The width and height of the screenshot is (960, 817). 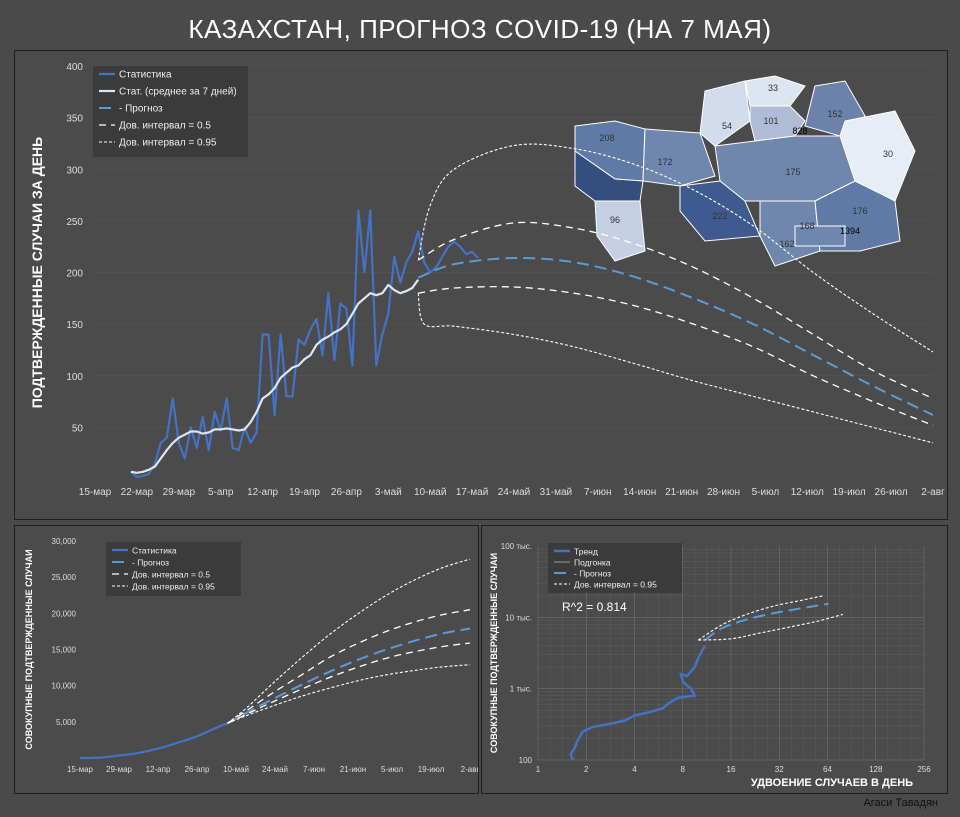 I want to click on map-label: 172, so click(x=664, y=162).